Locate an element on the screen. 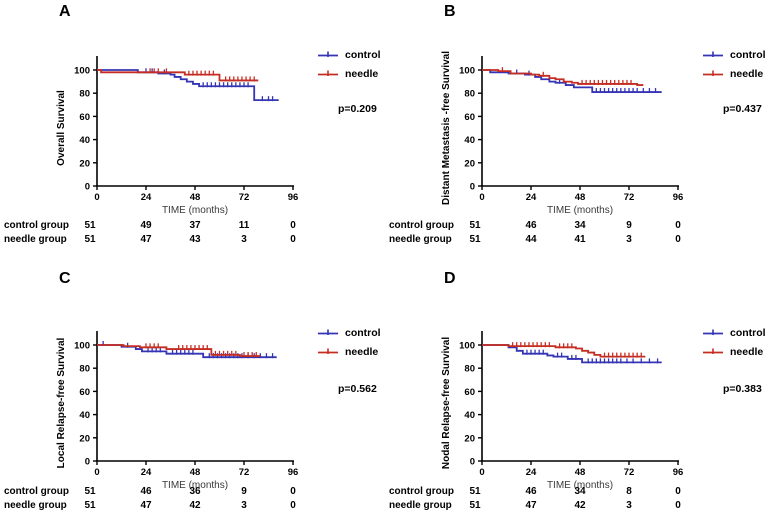  risk-row-needle: needle group 51 47 42 3 0 is located at coordinates (192, 507).